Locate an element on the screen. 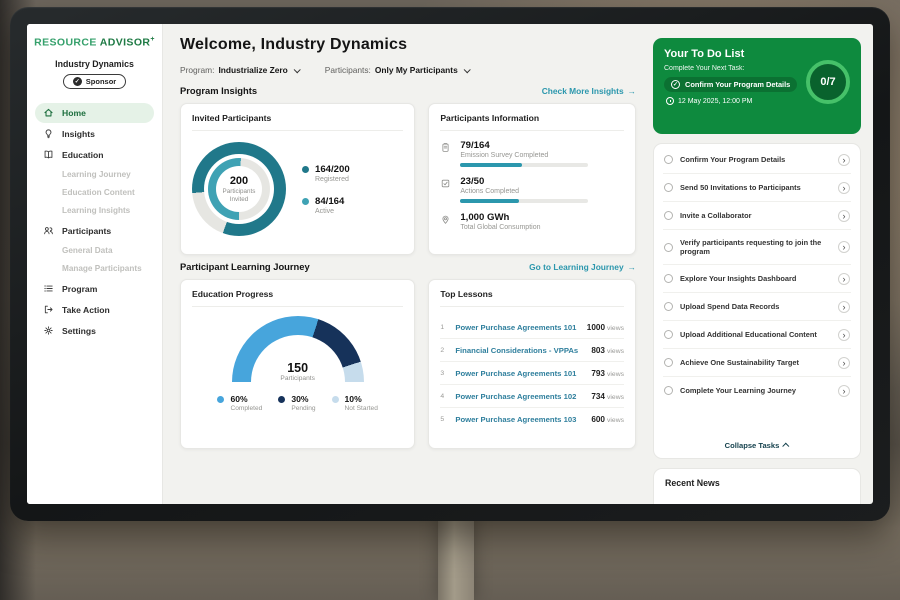 The width and height of the screenshot is (900, 600). education-progress-card: Education Progress 150 Participants is located at coordinates (298, 364).